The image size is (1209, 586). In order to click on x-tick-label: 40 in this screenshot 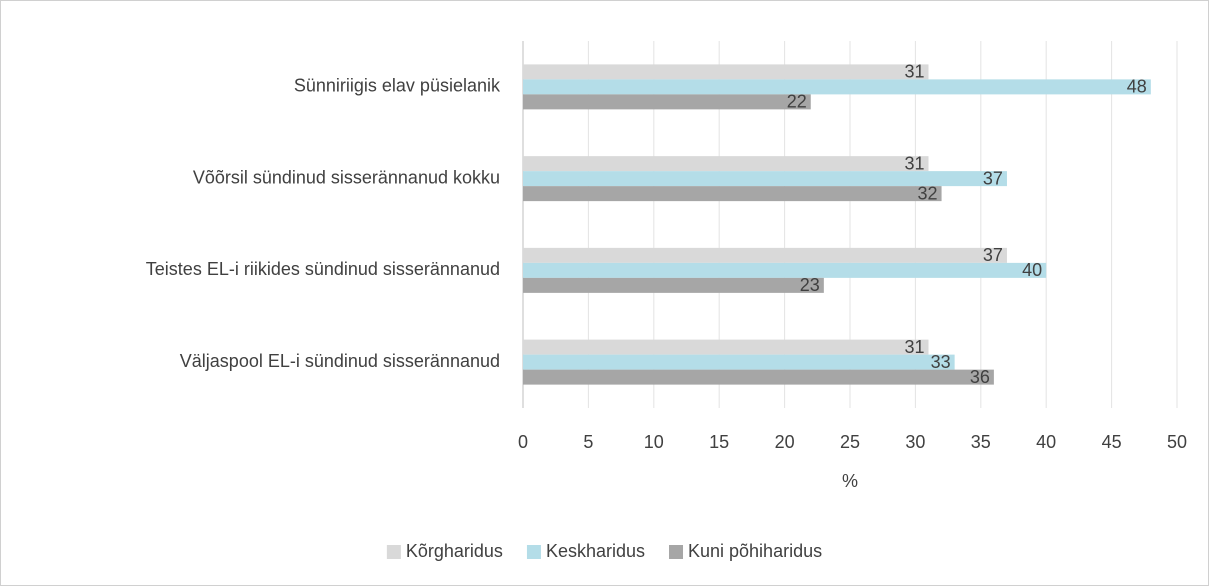, I will do `click(1046, 442)`.